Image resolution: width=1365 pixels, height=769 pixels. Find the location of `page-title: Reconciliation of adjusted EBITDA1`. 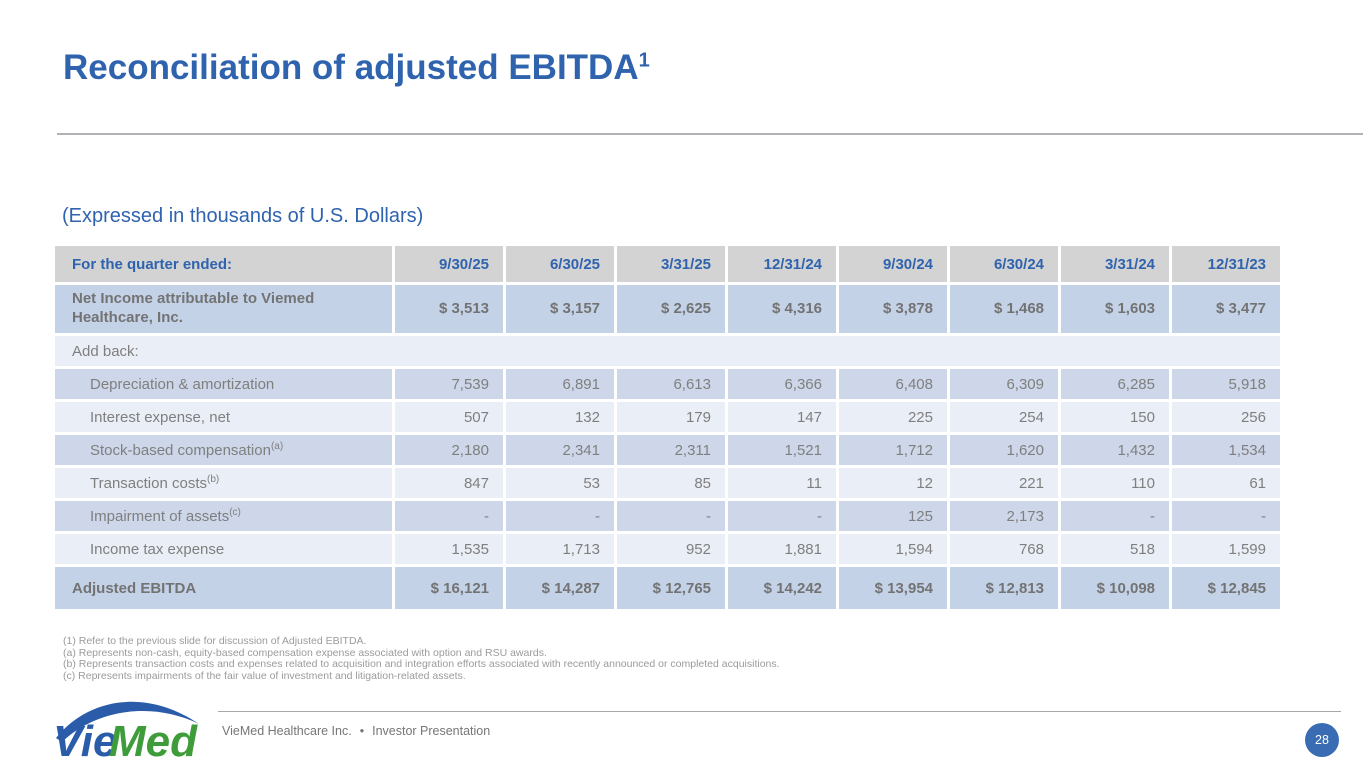

page-title: Reconciliation of adjusted EBITDA1 is located at coordinates (356, 68).